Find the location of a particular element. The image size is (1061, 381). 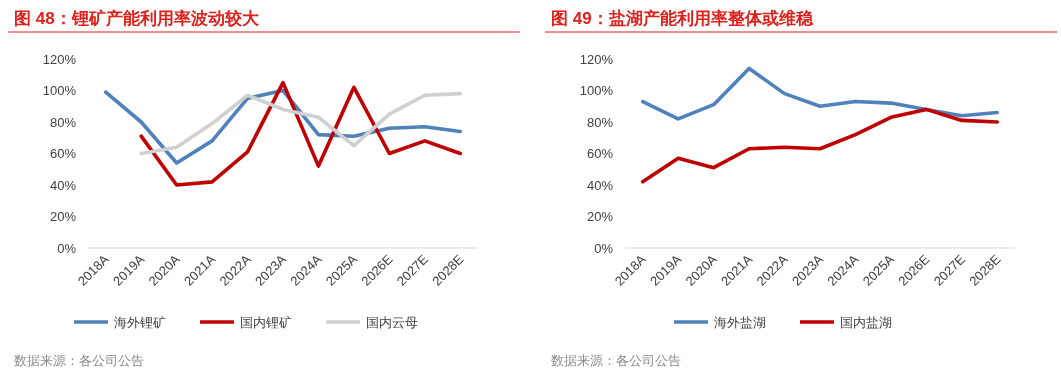

legend-label: 海外盐湖 is located at coordinates (740, 322).